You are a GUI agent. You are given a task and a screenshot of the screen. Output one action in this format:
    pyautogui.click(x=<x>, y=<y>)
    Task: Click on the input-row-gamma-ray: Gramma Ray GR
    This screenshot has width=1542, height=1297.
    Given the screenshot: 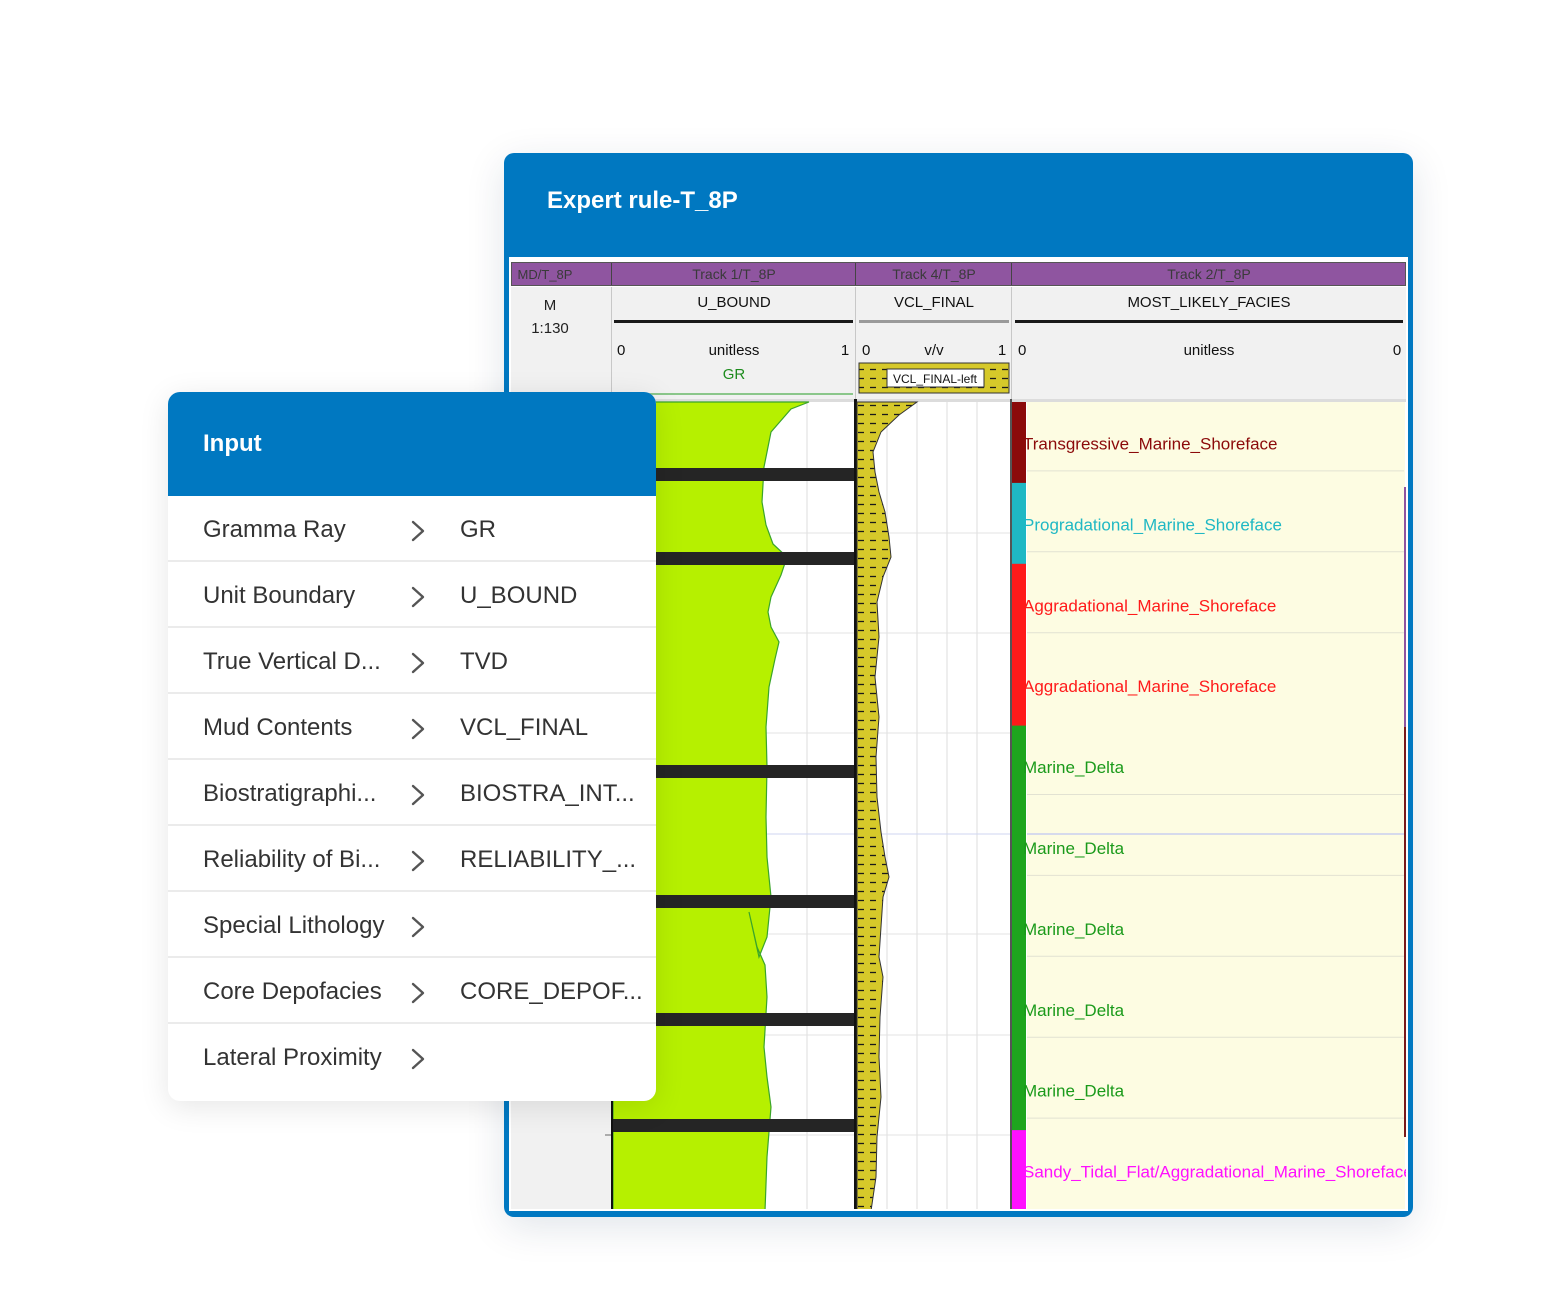 What is the action you would take?
    pyautogui.click(x=412, y=529)
    